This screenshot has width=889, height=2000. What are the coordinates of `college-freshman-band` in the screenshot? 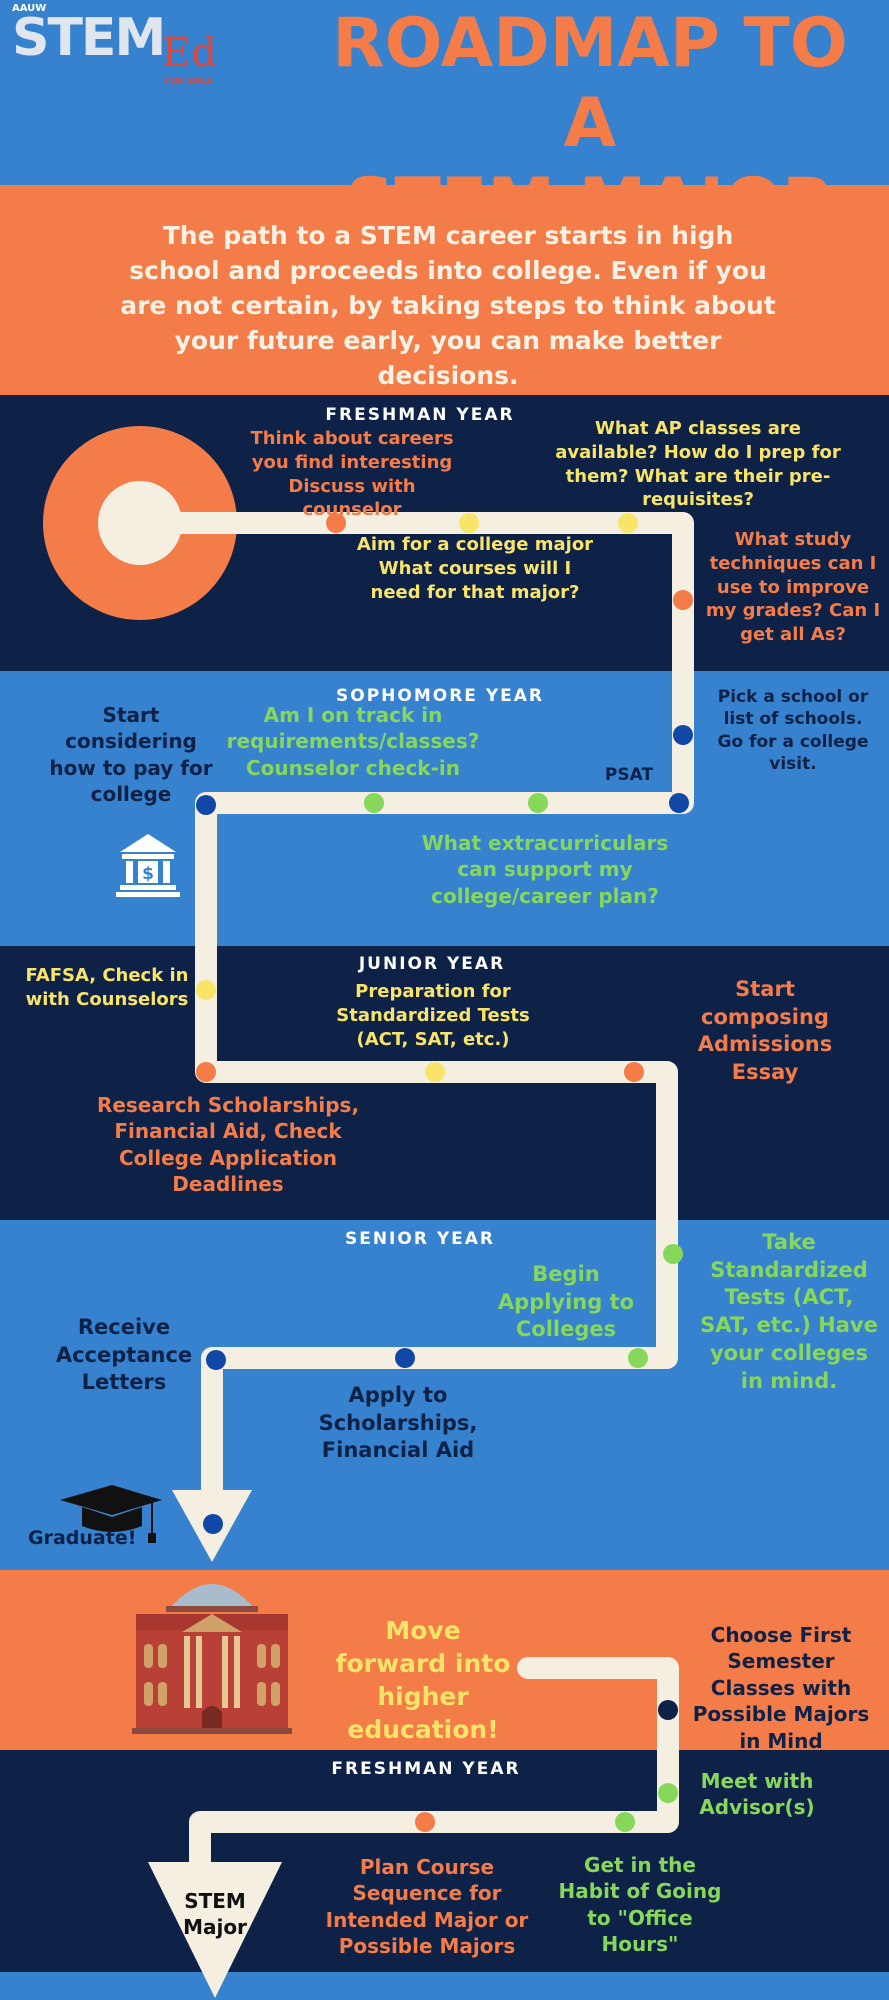 It's located at (444, 1861).